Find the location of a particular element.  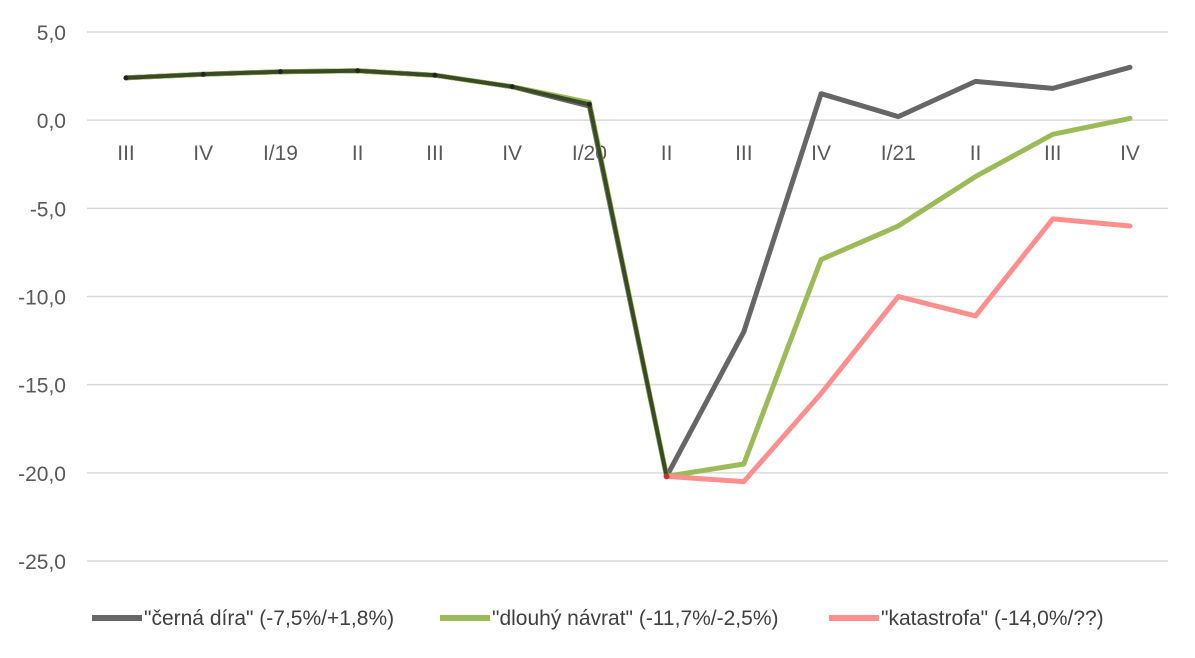

x-axis-tick-labels: III IV I/19 II III IV I/20 II III IV I/21 II III IV is located at coordinates (628, 153).